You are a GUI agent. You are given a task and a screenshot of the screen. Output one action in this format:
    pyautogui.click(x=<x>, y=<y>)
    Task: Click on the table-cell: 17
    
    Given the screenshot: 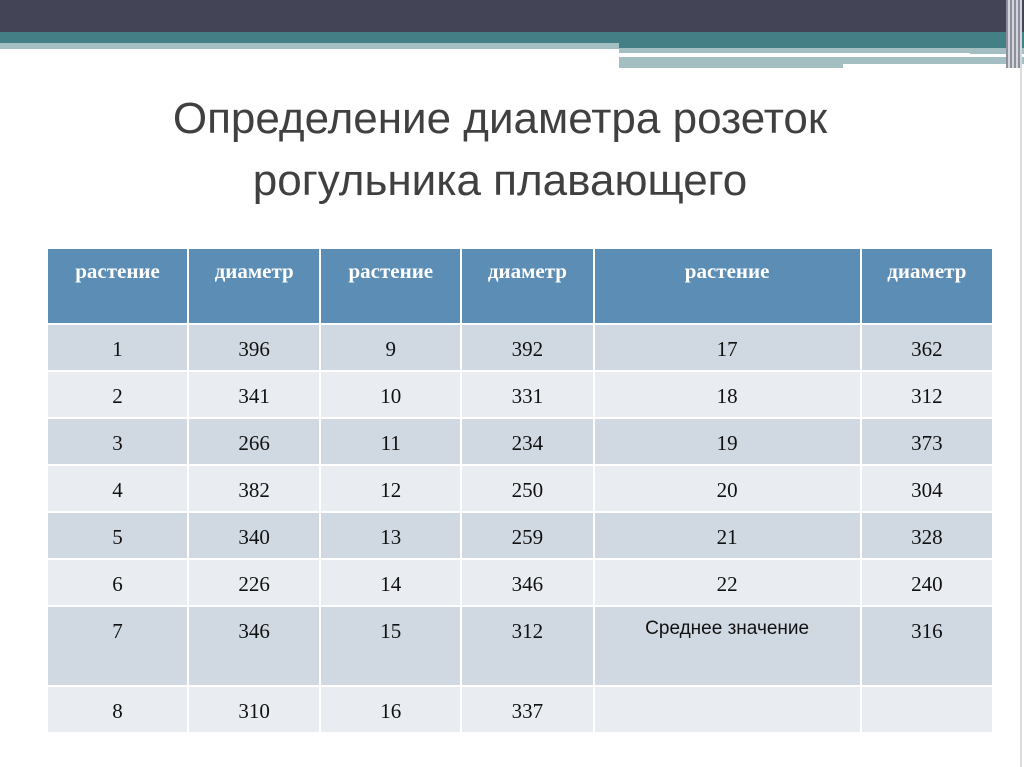 What is the action you would take?
    pyautogui.click(x=727, y=347)
    